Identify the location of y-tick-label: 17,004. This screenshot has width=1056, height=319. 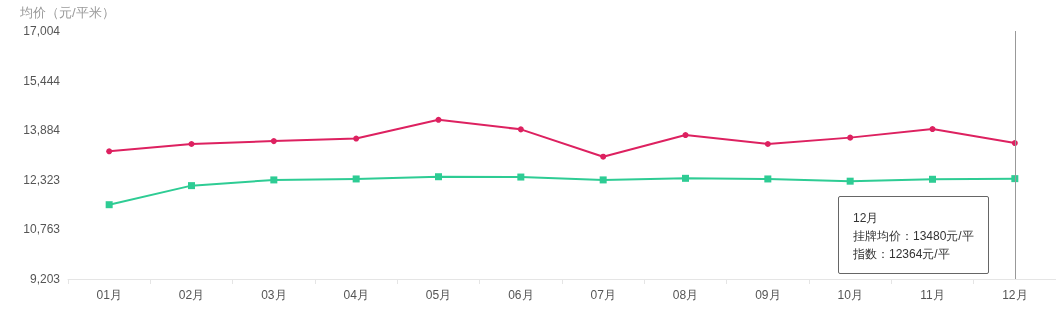
(42, 31).